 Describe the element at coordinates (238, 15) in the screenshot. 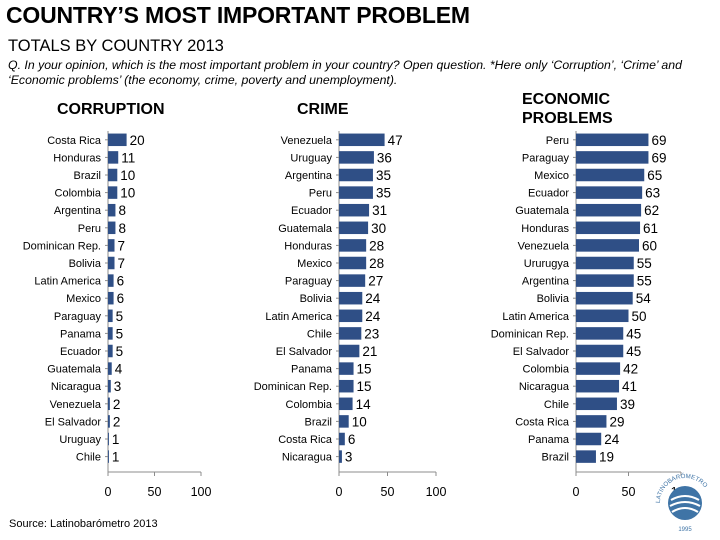

I see `page-title: COUNTRY’S MOST IMPORTANT PROBLEM` at that location.